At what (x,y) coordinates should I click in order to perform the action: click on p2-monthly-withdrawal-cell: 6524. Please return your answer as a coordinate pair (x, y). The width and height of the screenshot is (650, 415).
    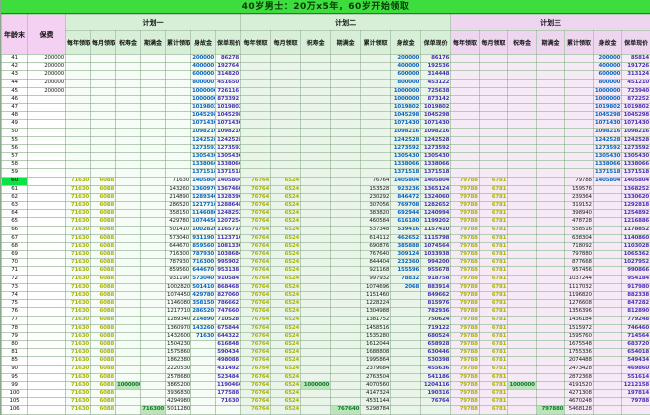
    Looking at the image, I should click on (286, 246).